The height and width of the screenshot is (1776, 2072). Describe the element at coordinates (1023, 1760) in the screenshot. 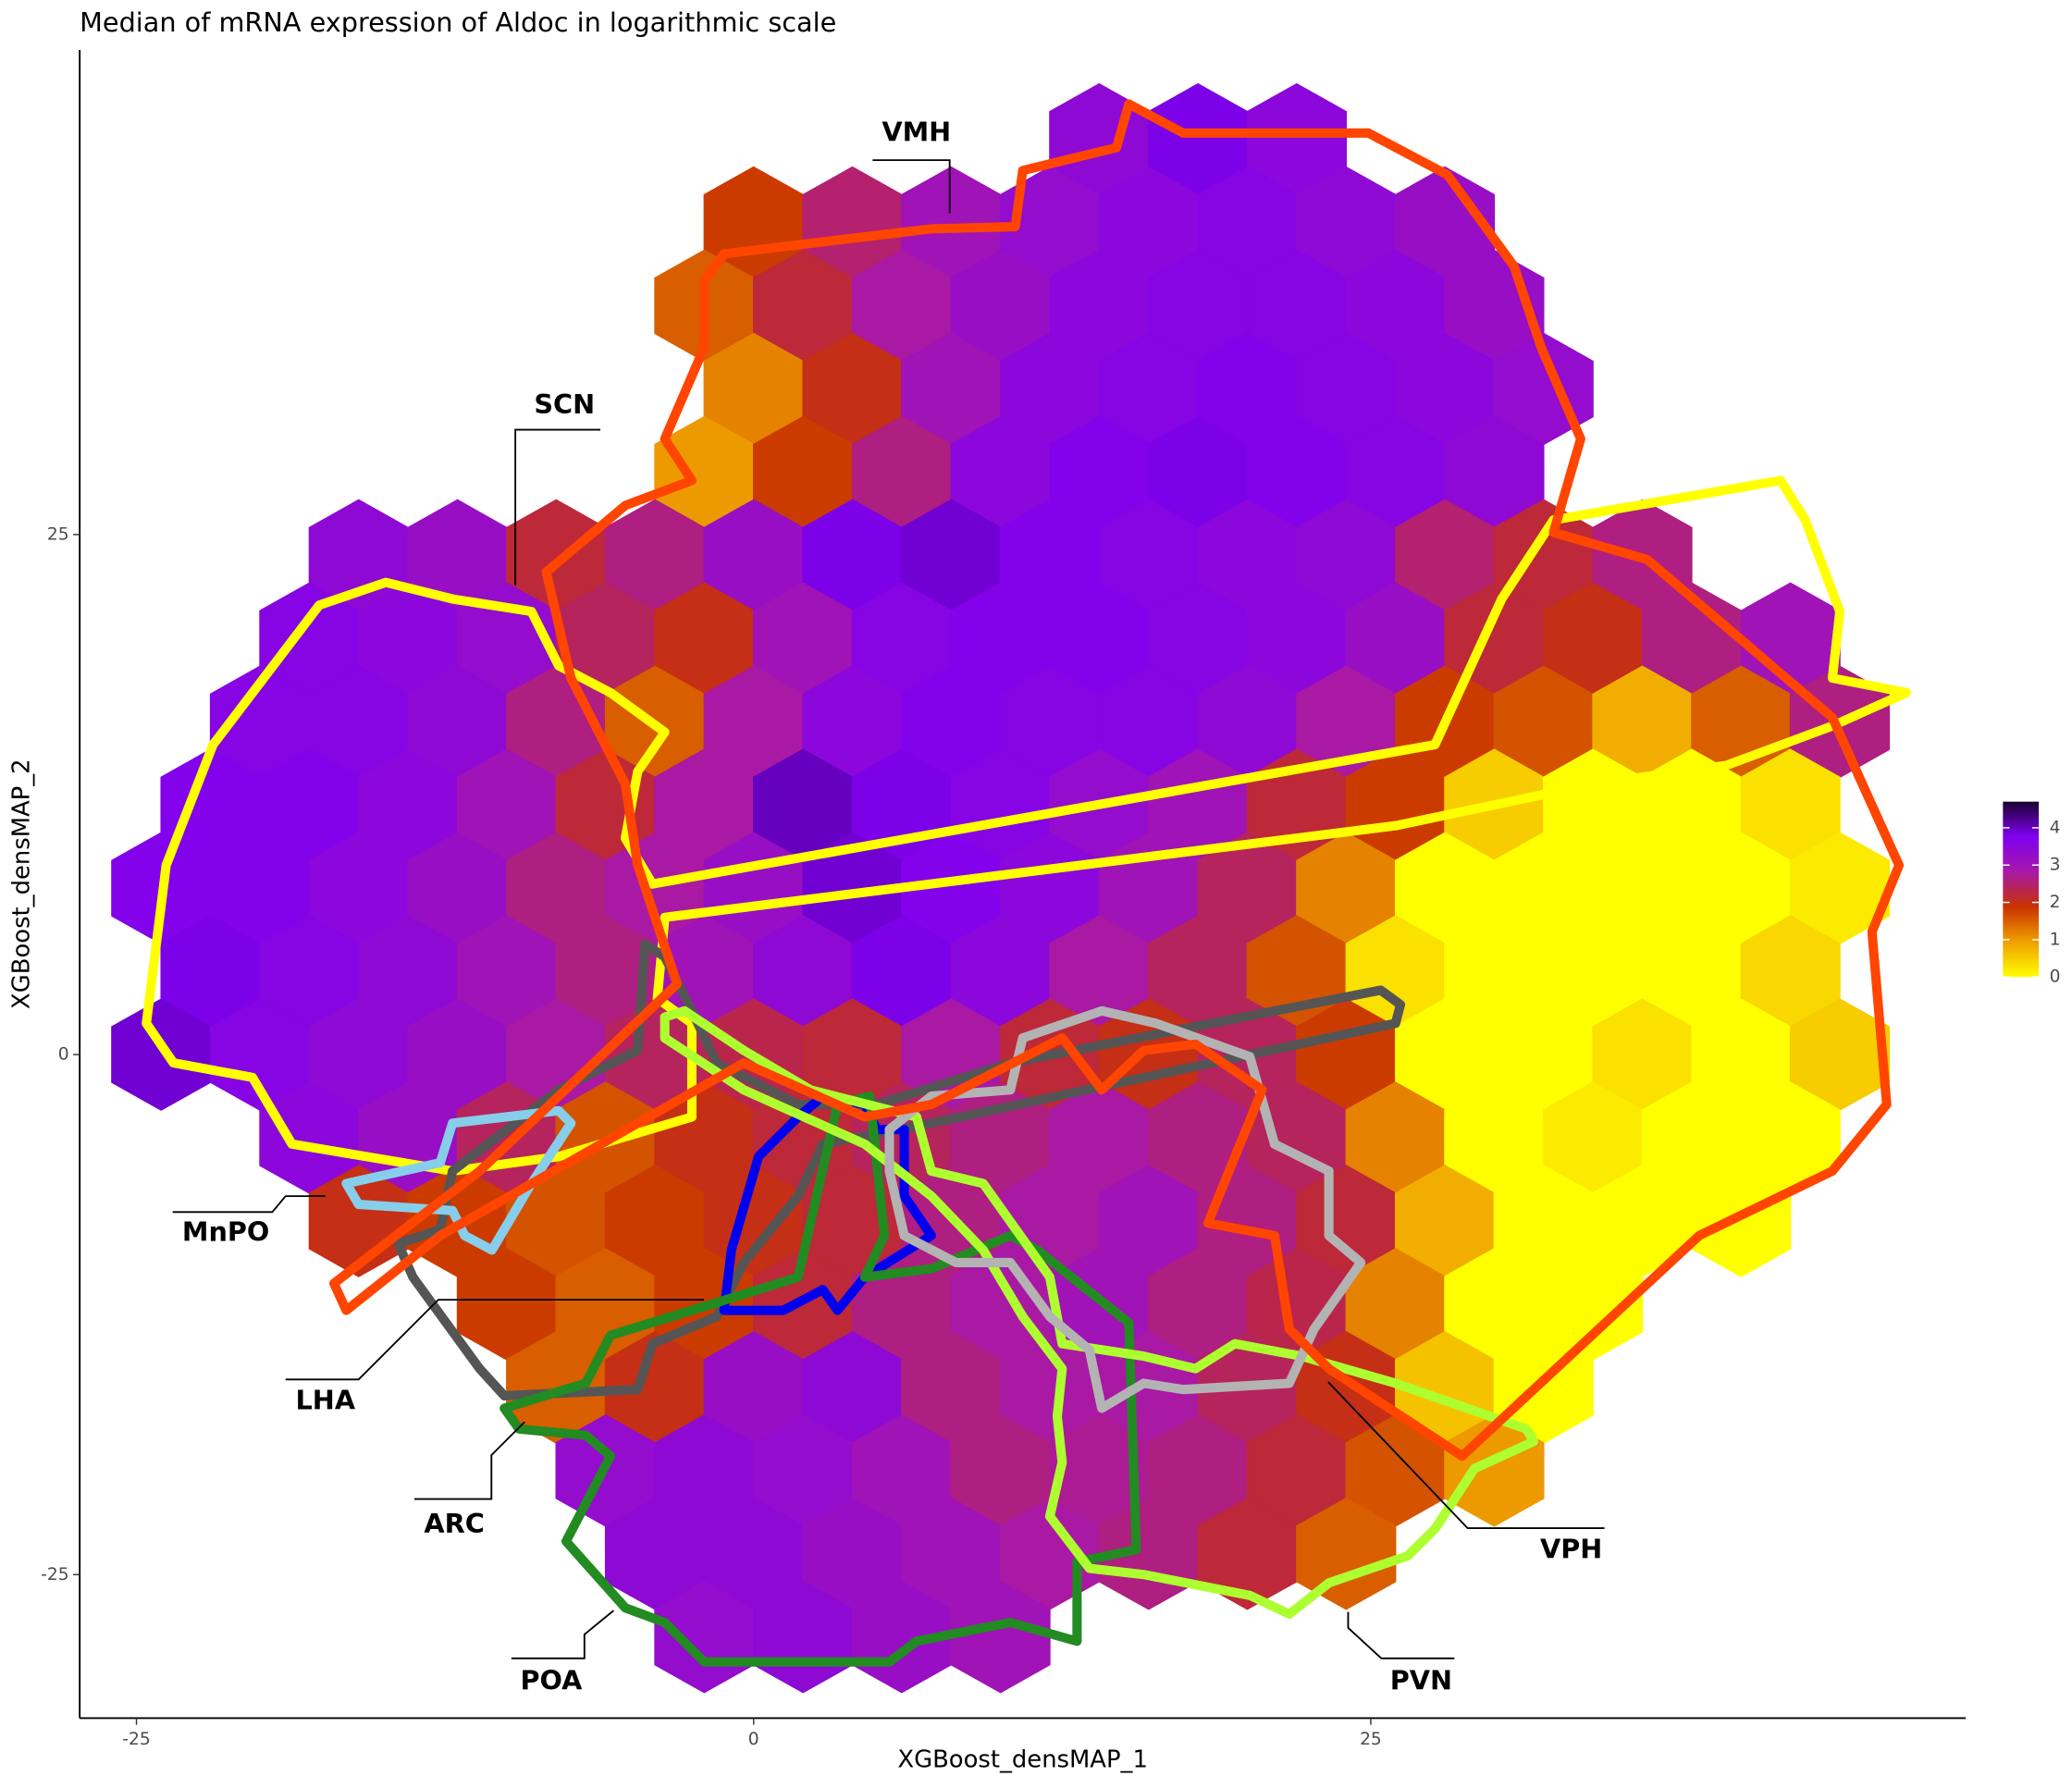

I see `x-axis-title: XGBoost_densMAP_1` at that location.